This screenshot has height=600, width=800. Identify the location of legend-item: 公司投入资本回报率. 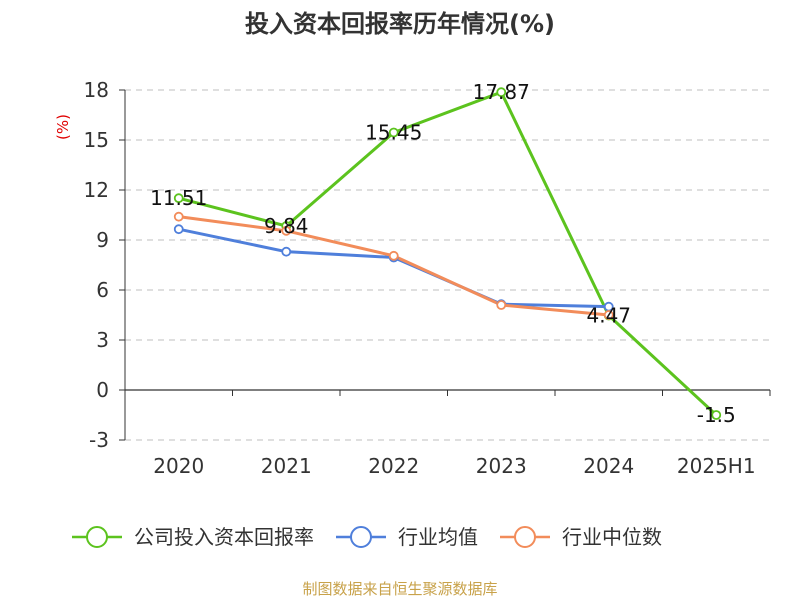
(193, 537).